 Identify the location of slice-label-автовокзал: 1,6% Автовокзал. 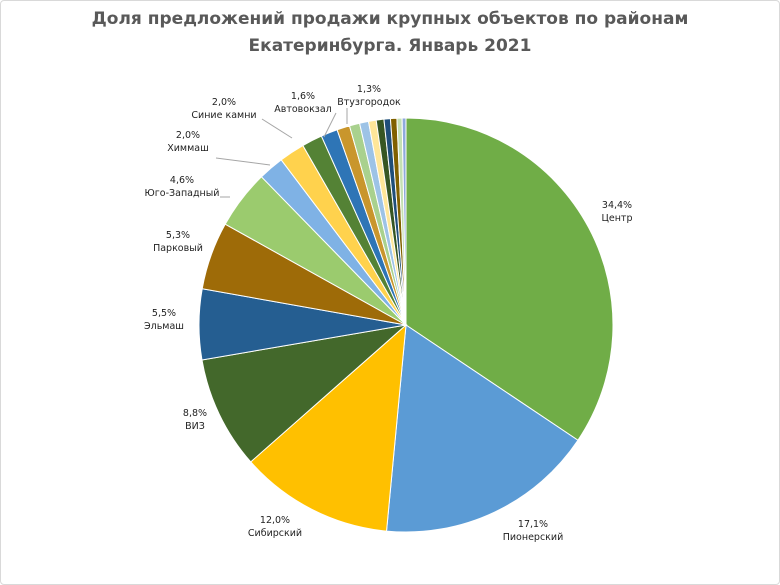
(303, 103).